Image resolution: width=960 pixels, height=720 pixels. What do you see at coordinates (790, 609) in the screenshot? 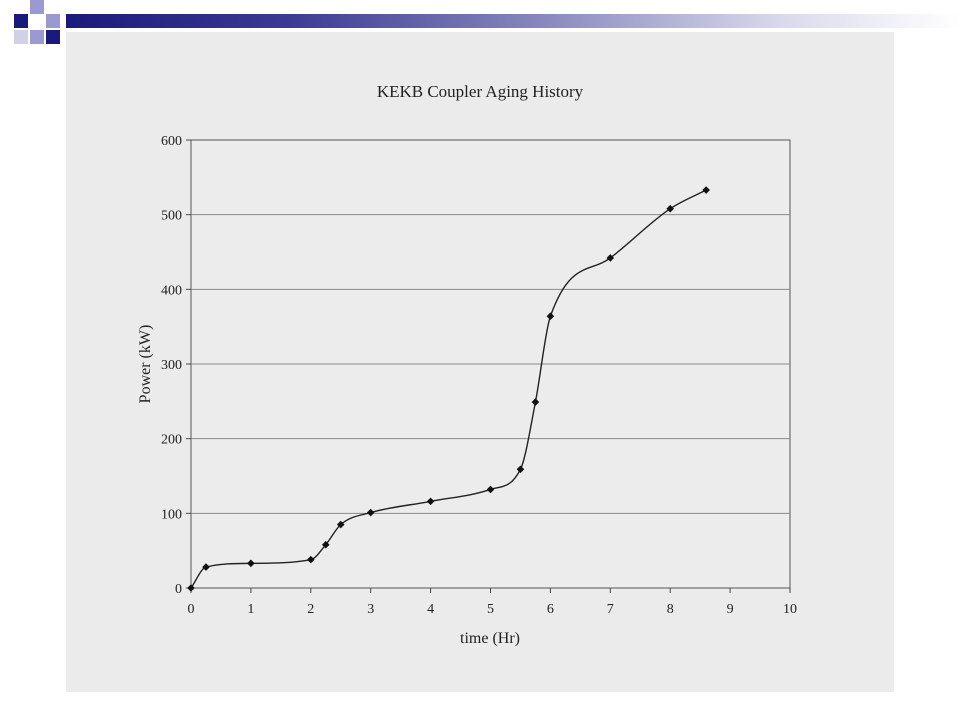
I see `x-tick-label: 10` at bounding box center [790, 609].